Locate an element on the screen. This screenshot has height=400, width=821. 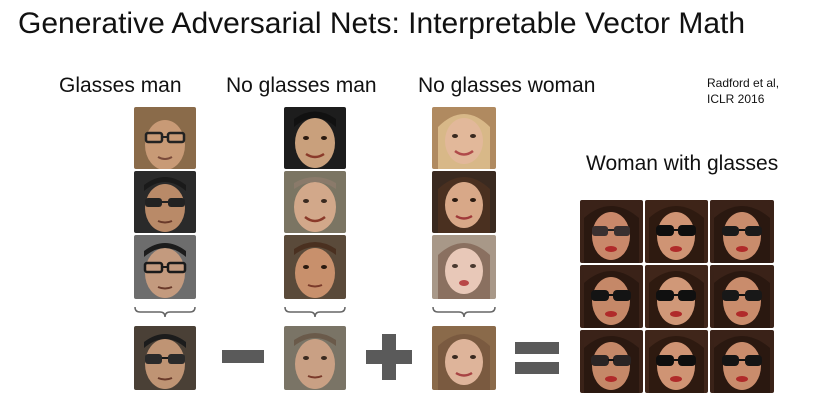
brace-glasses-man is located at coordinates (165, 312).